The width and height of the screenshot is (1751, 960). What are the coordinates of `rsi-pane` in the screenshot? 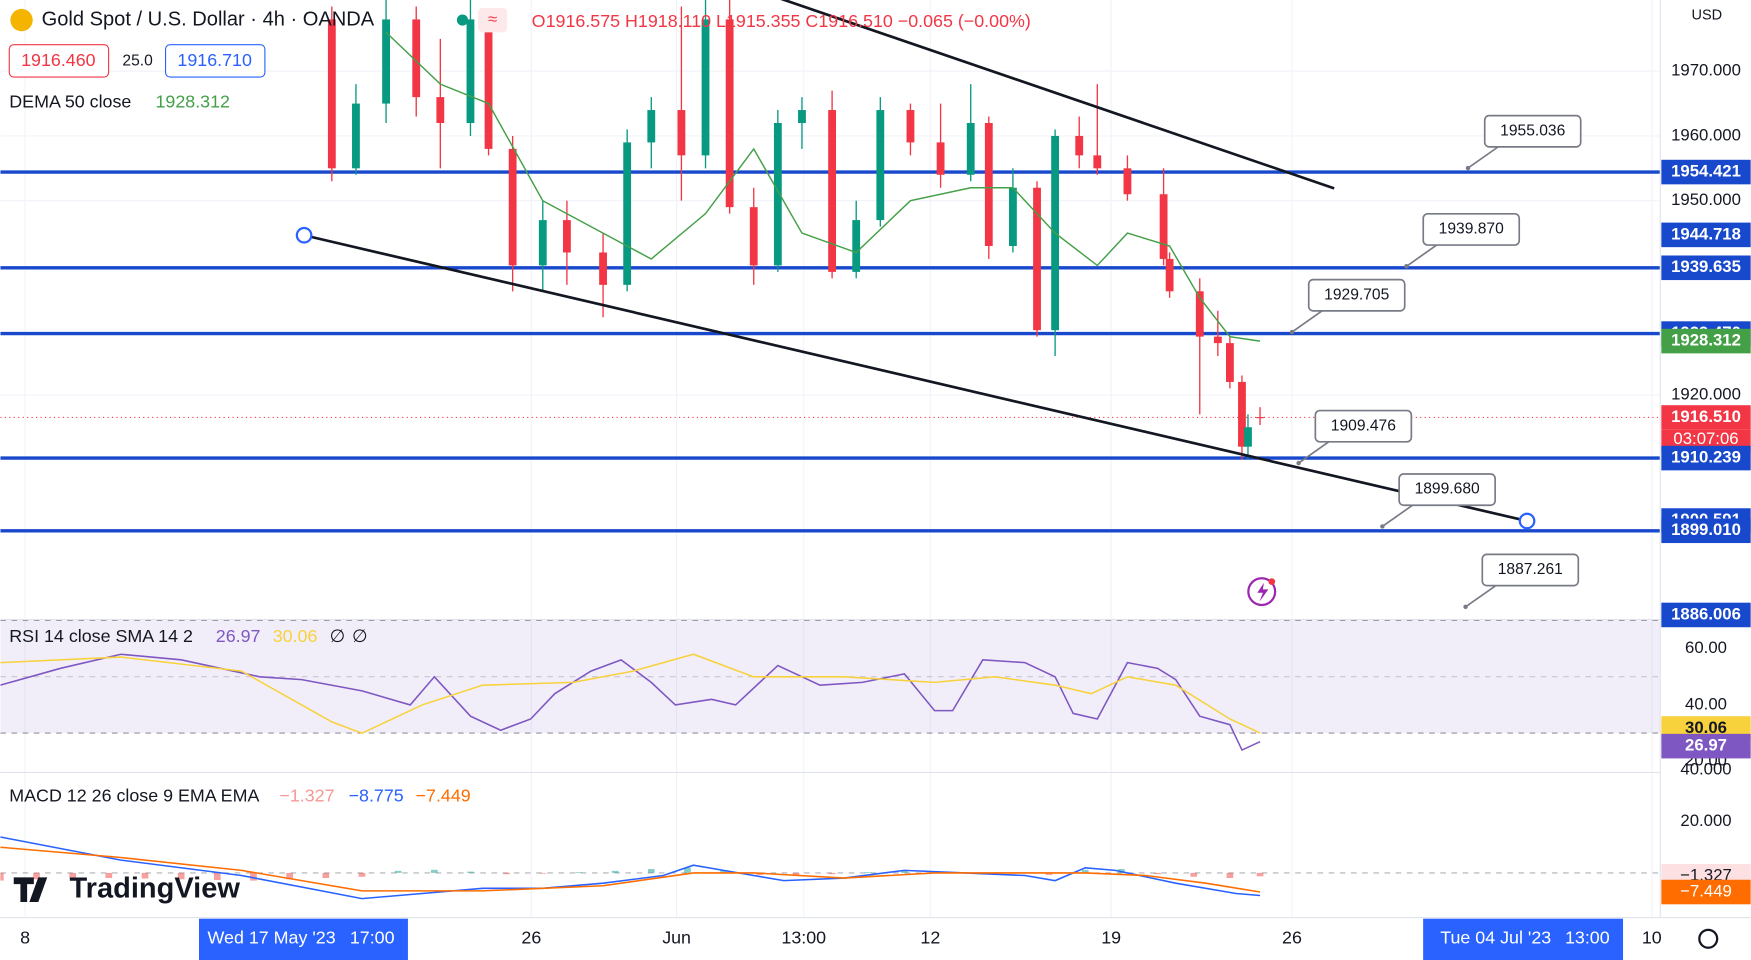 It's located at (830, 685).